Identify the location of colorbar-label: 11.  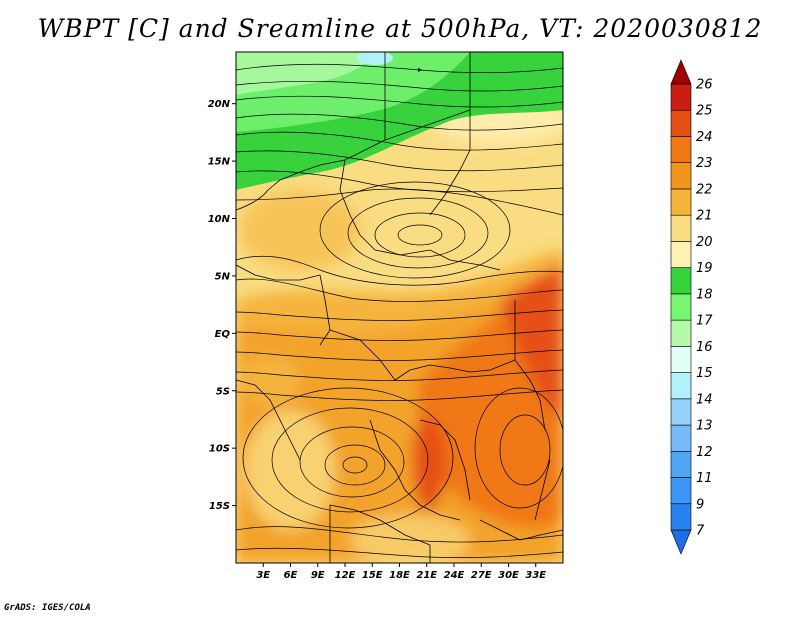
(704, 478).